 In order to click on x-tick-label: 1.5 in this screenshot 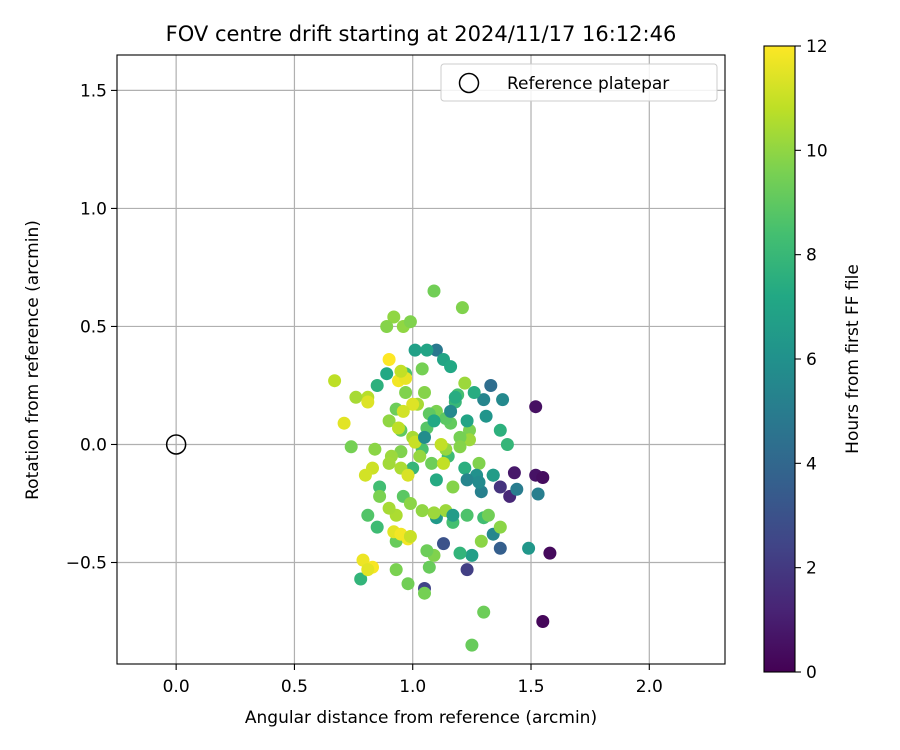, I will do `click(530, 687)`.